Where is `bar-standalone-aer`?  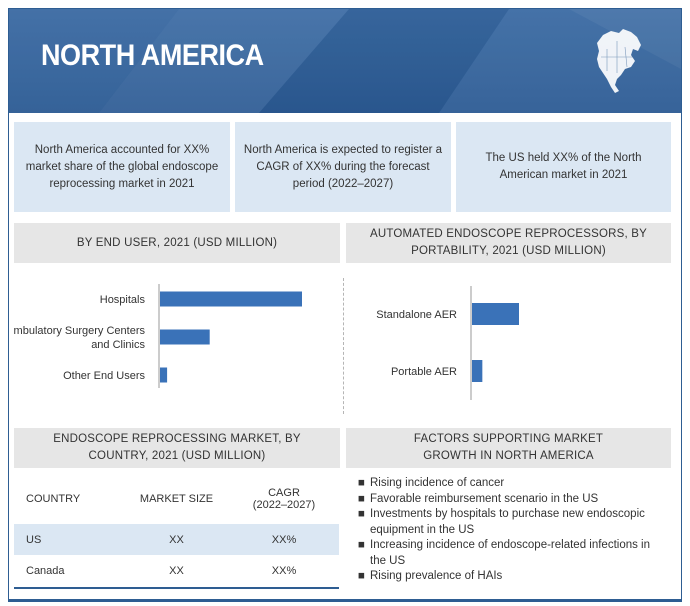 bar-standalone-aer is located at coordinates (495, 314).